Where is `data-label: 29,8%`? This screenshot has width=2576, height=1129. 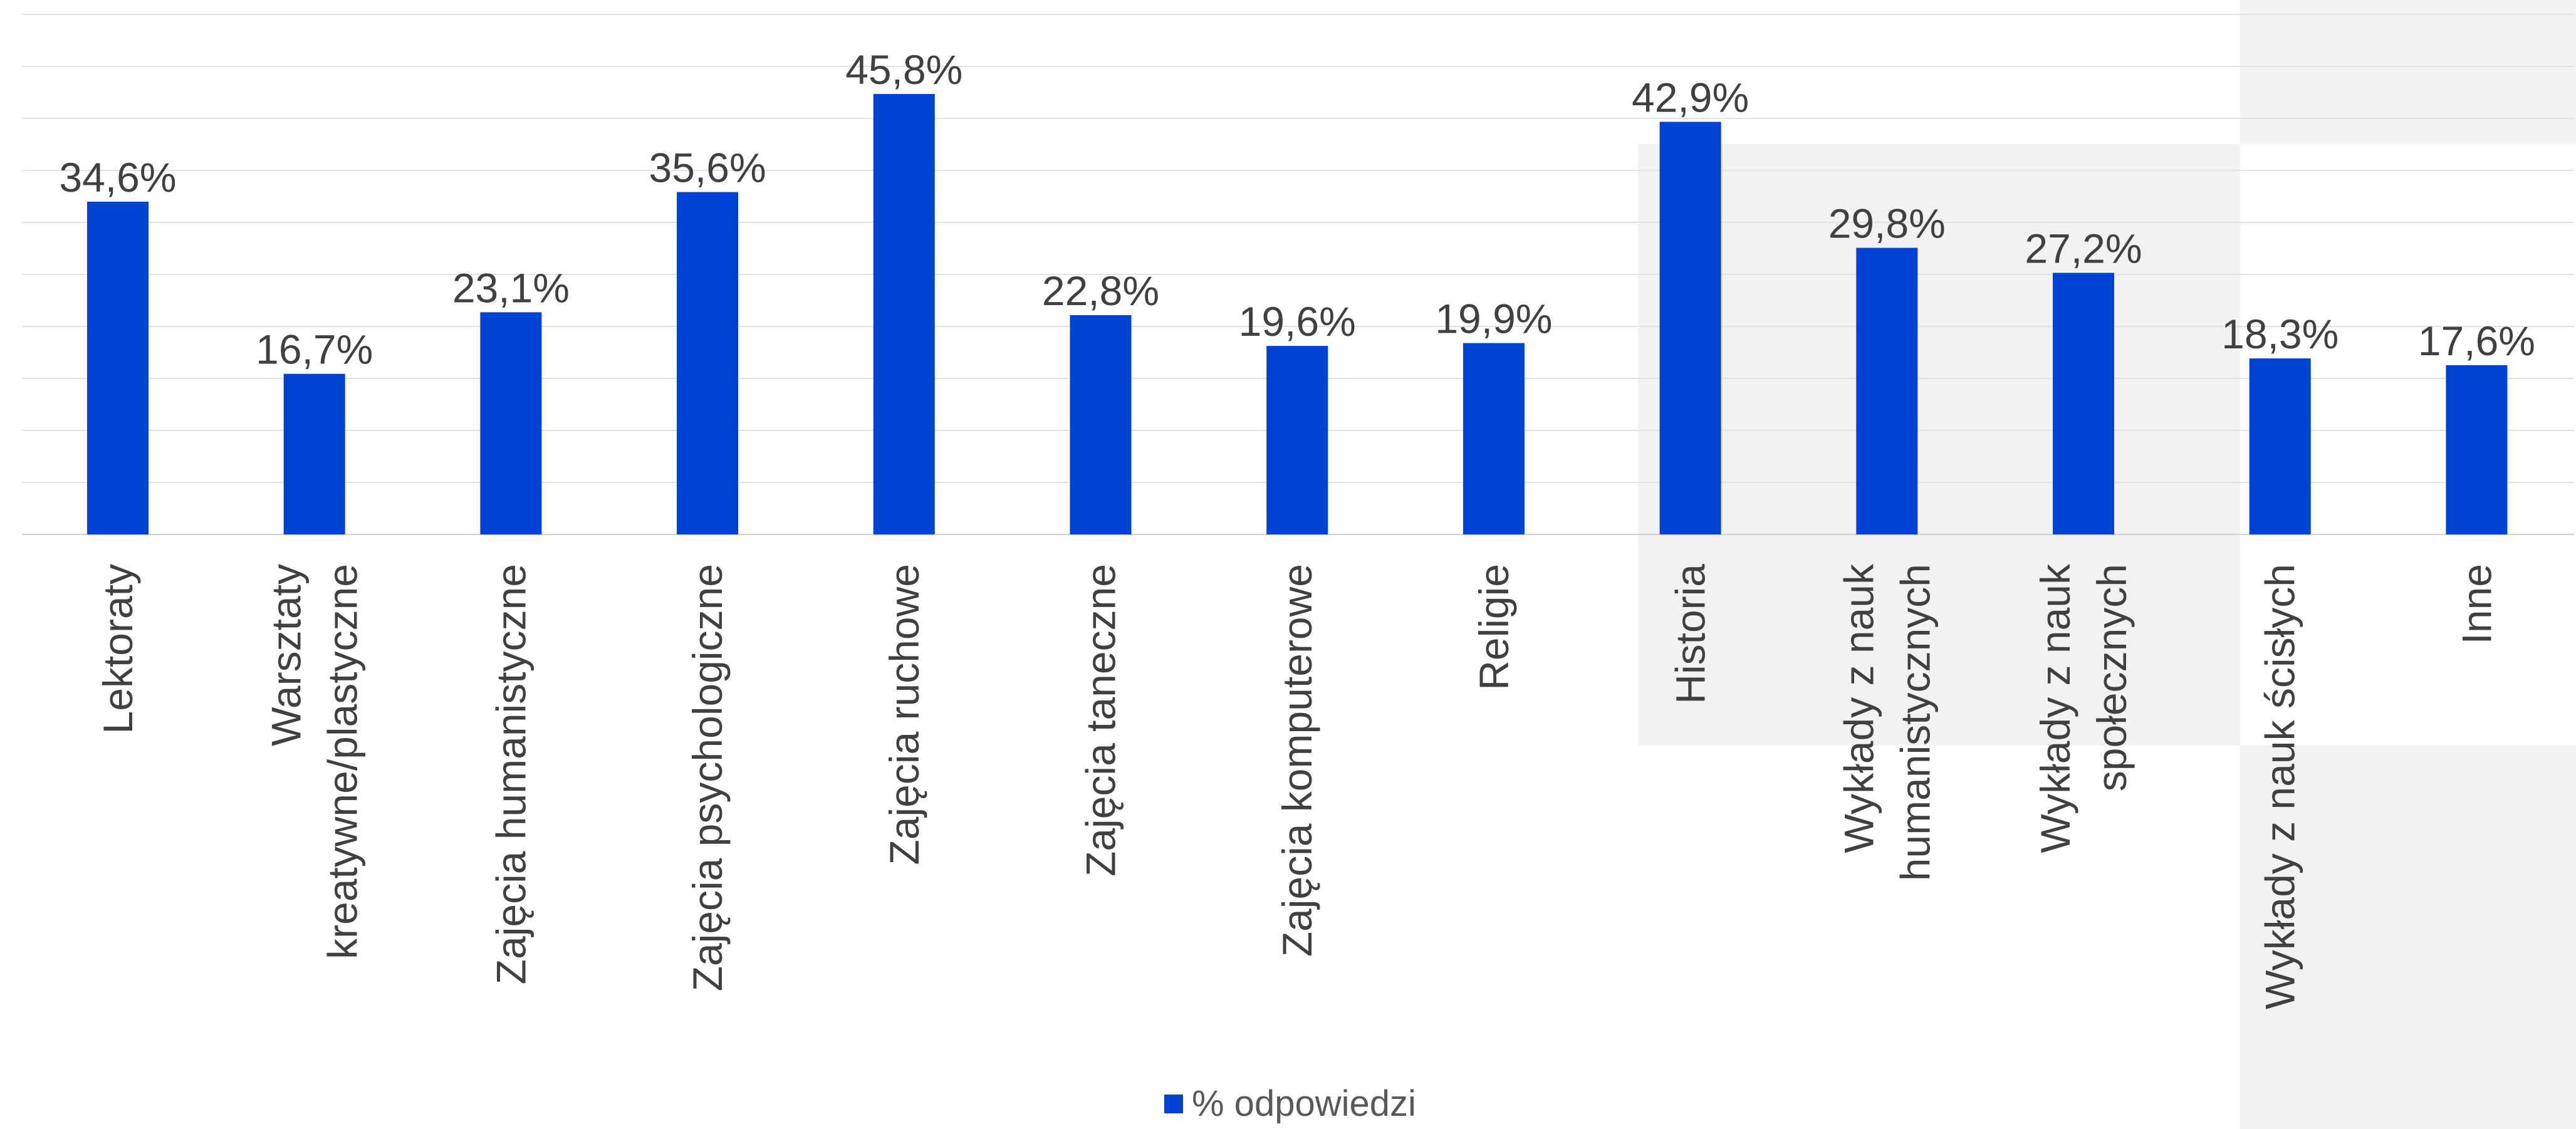
data-label: 29,8% is located at coordinates (1887, 224).